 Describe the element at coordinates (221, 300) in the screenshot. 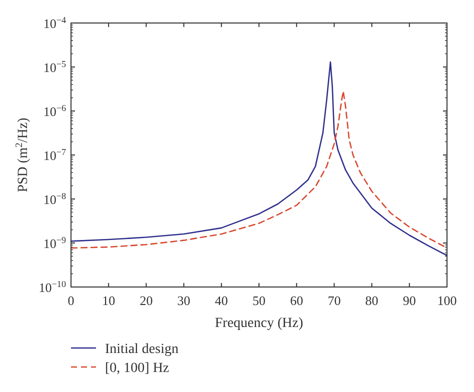

I see `x-tick-label: 40` at that location.